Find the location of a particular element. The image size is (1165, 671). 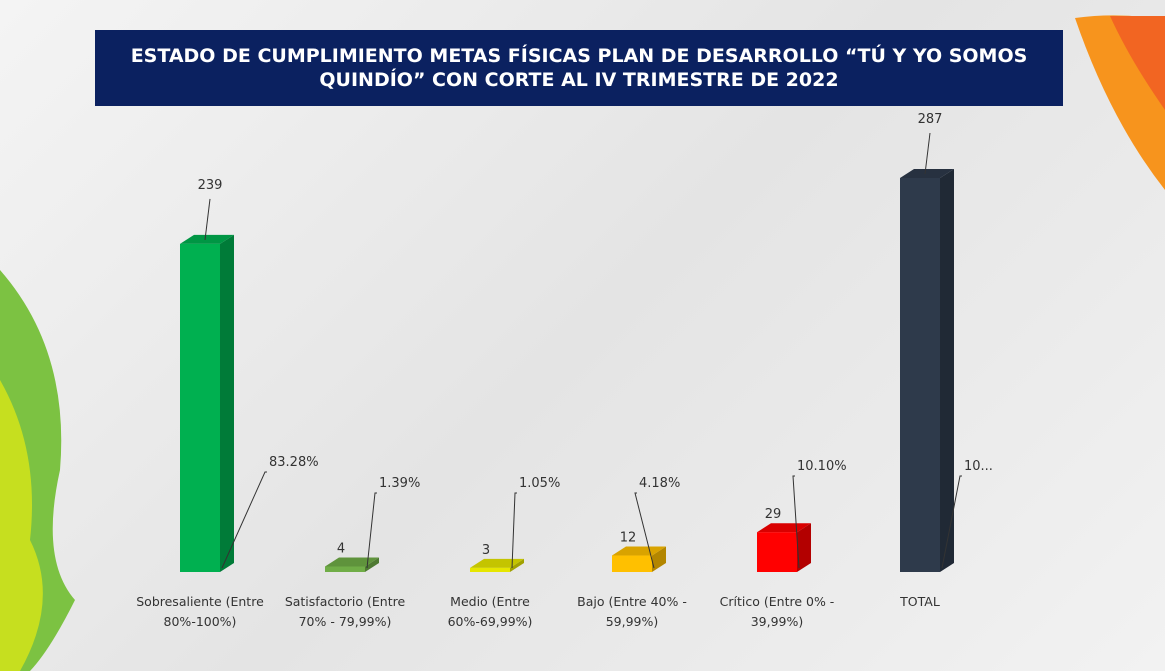

percent-label: 10.10% is located at coordinates (822, 466).